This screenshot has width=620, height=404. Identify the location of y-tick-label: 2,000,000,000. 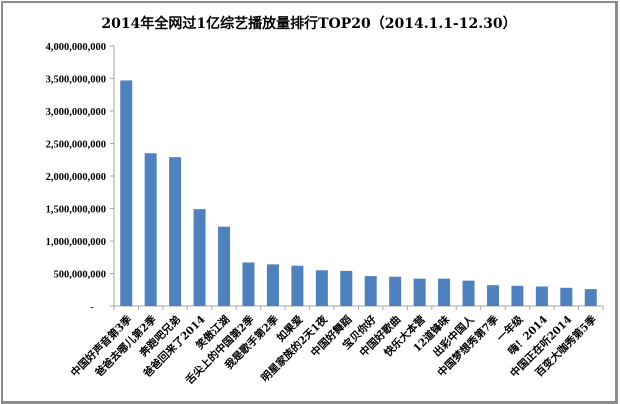
(76, 177).